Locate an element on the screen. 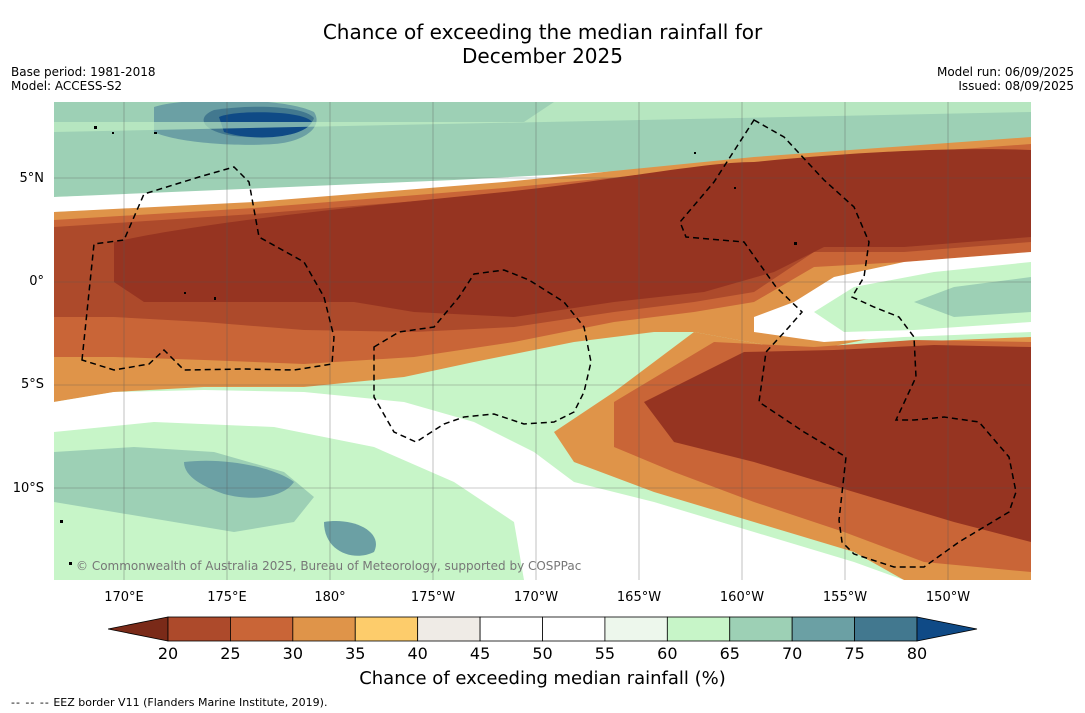 Image resolution: width=1085 pixels, height=713 pixels. meta-right: Model run: 06/09/2025 Issued: 08/09/2025 is located at coordinates (1005, 79).